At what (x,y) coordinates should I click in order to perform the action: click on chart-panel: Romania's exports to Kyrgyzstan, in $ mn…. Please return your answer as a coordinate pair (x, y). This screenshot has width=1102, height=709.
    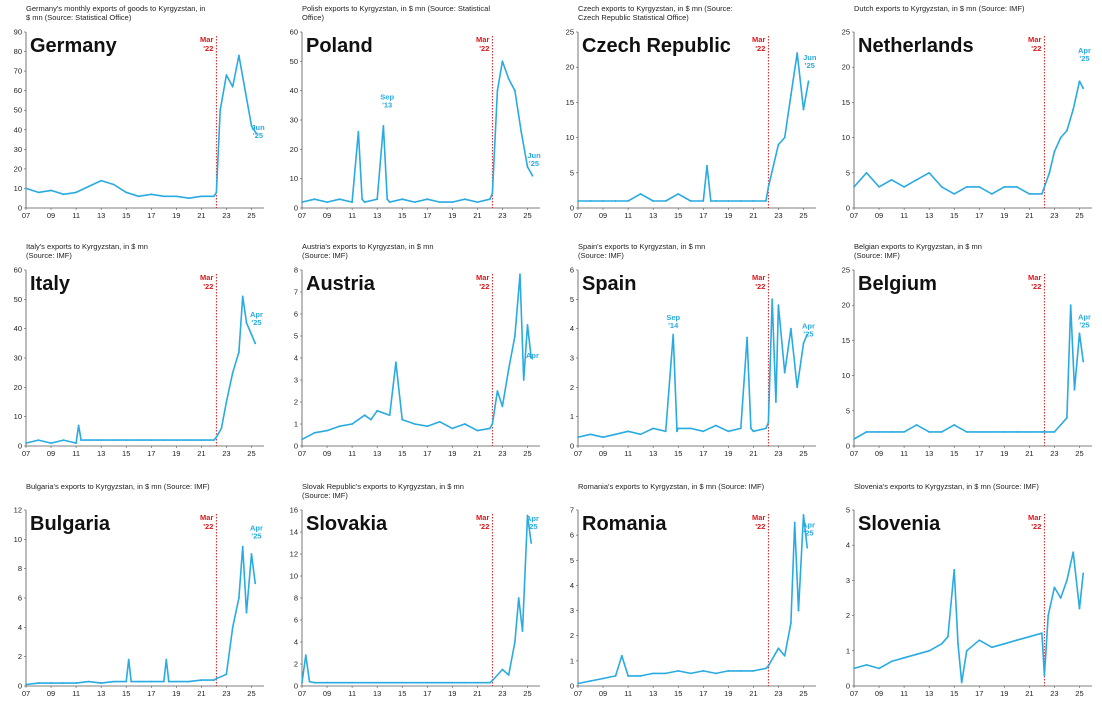
    Looking at the image, I should click on (693, 590).